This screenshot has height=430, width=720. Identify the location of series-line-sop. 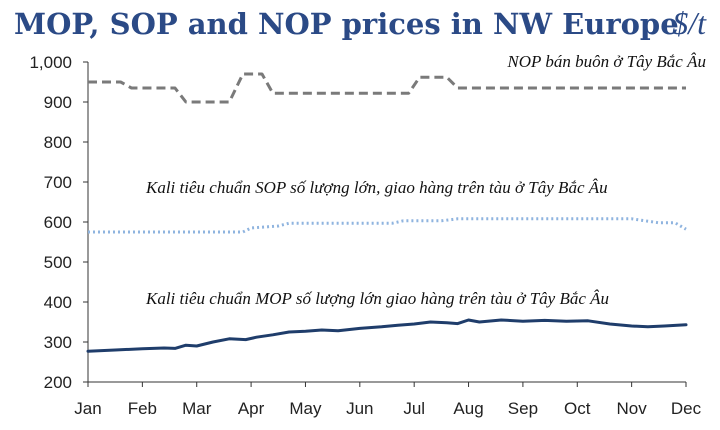
(387, 225).